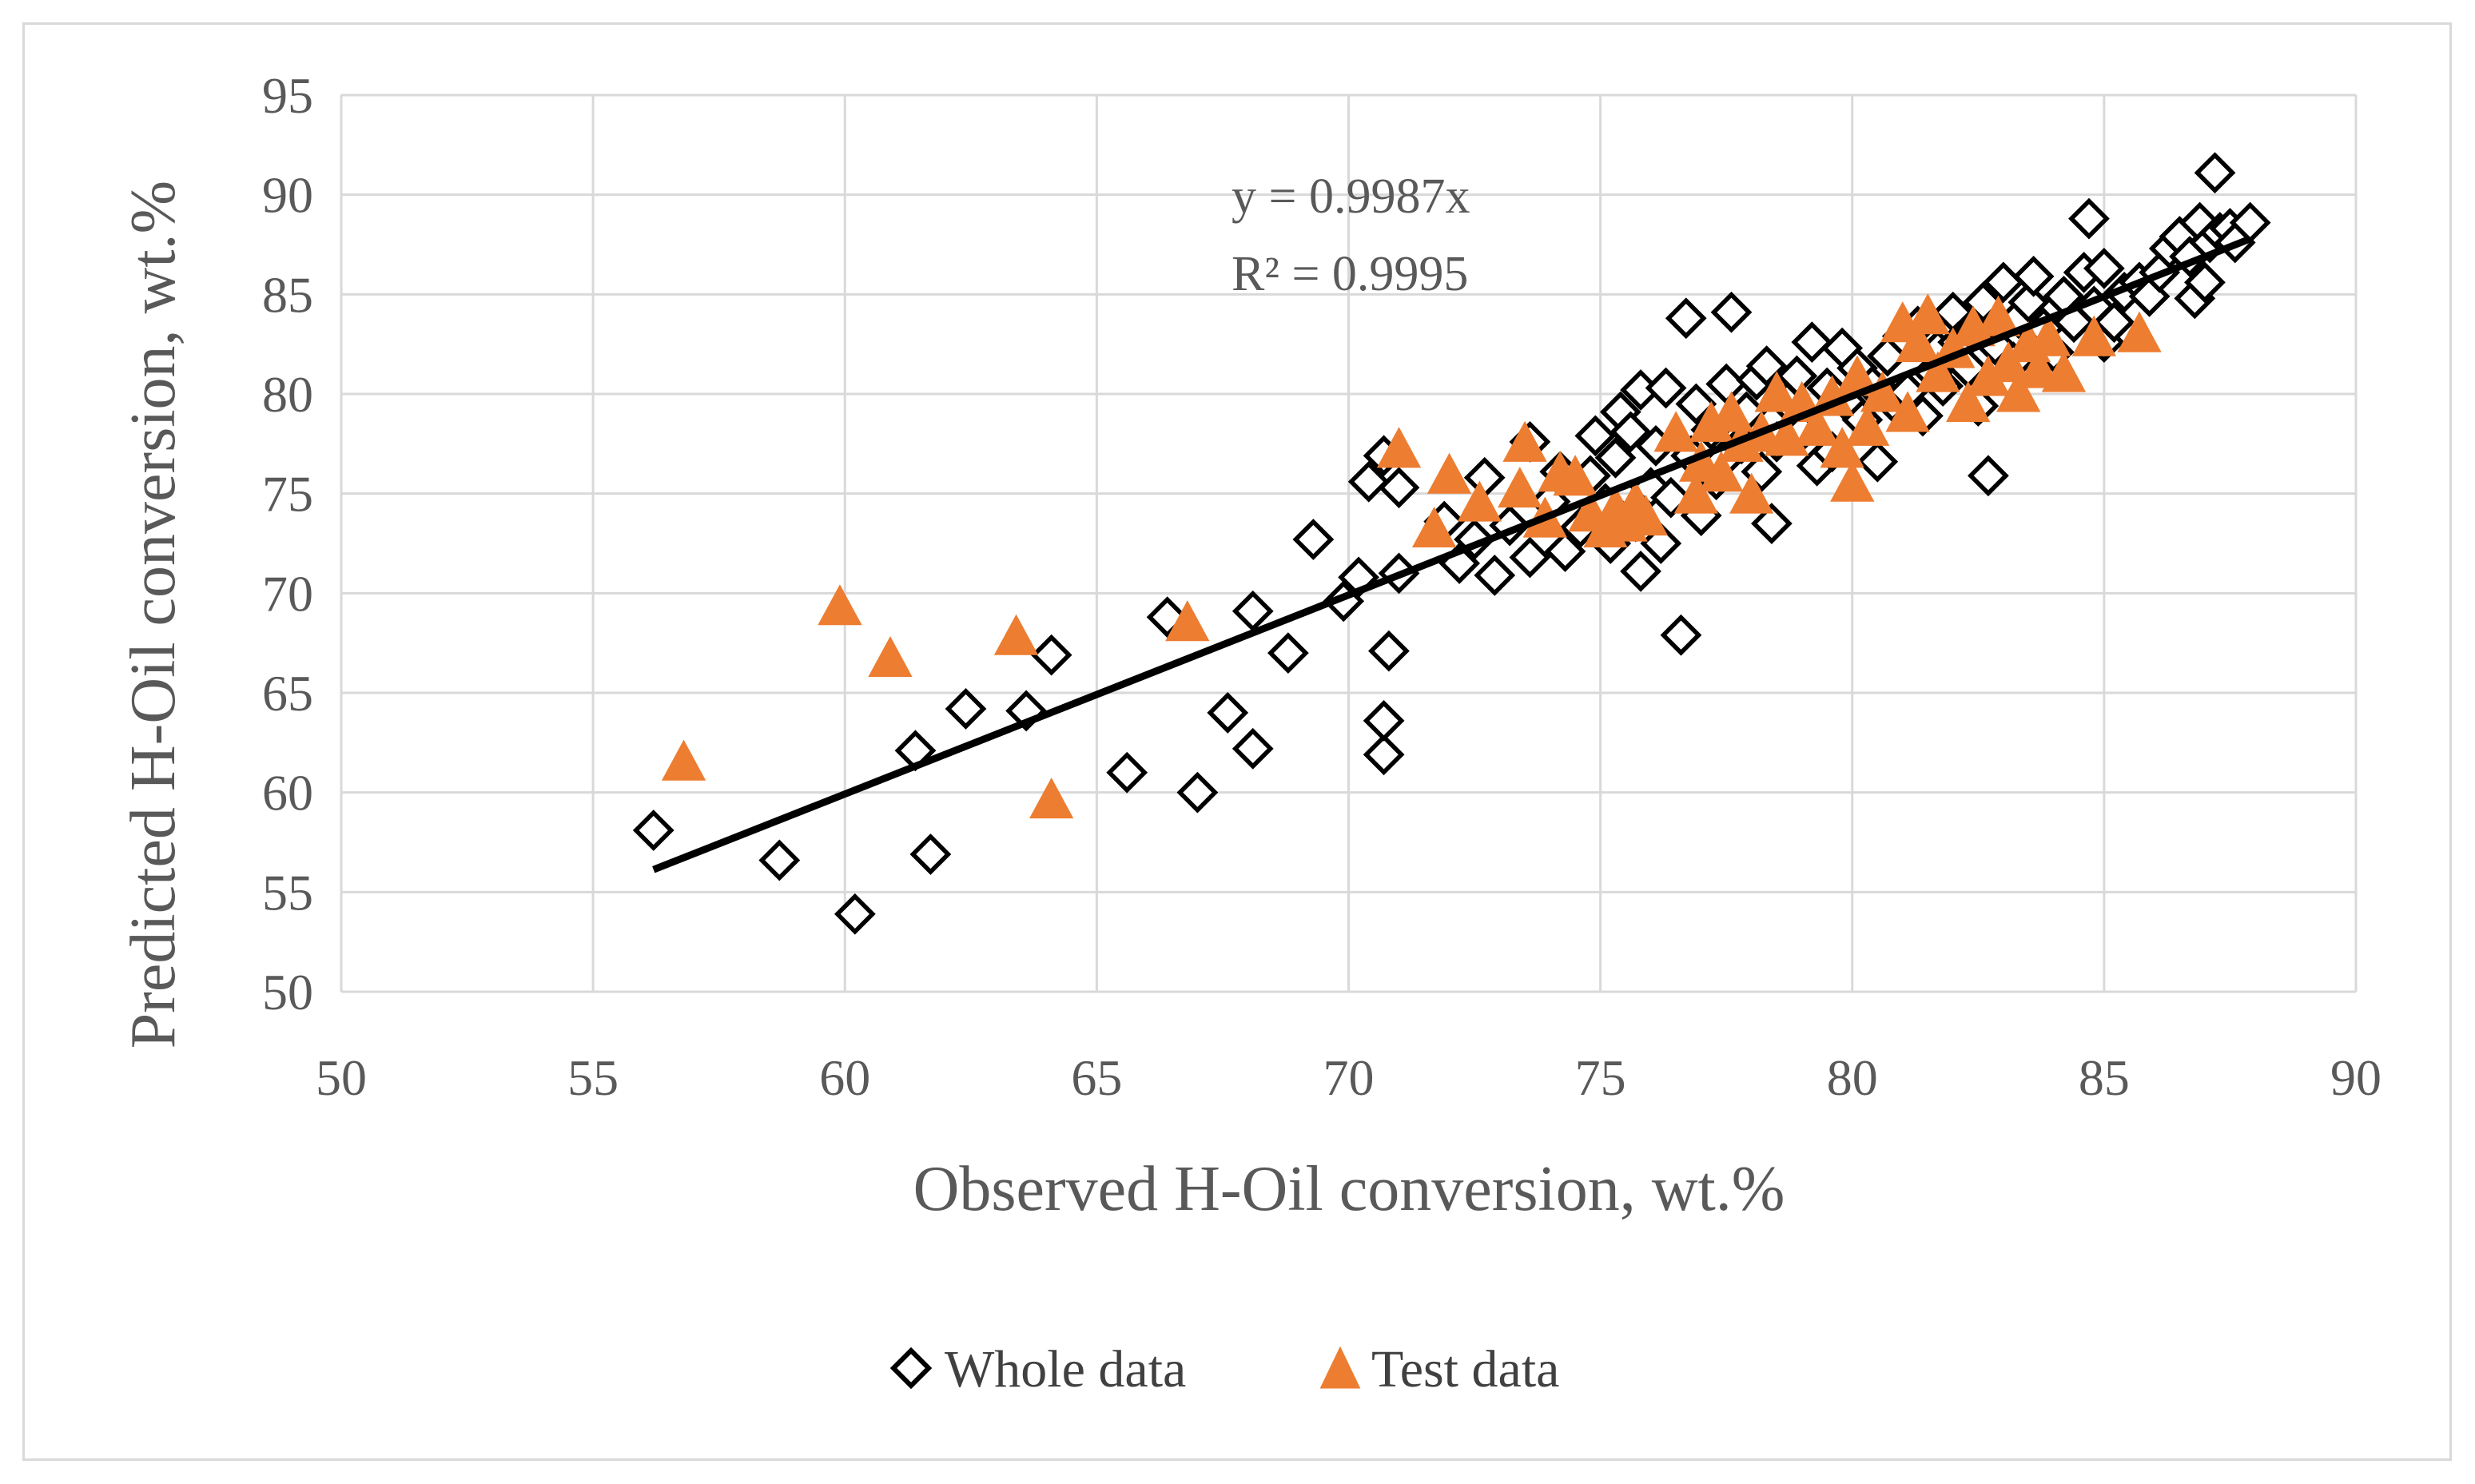  Describe the element at coordinates (2104, 1077) in the screenshot. I see `x-tick-label: 85` at that location.